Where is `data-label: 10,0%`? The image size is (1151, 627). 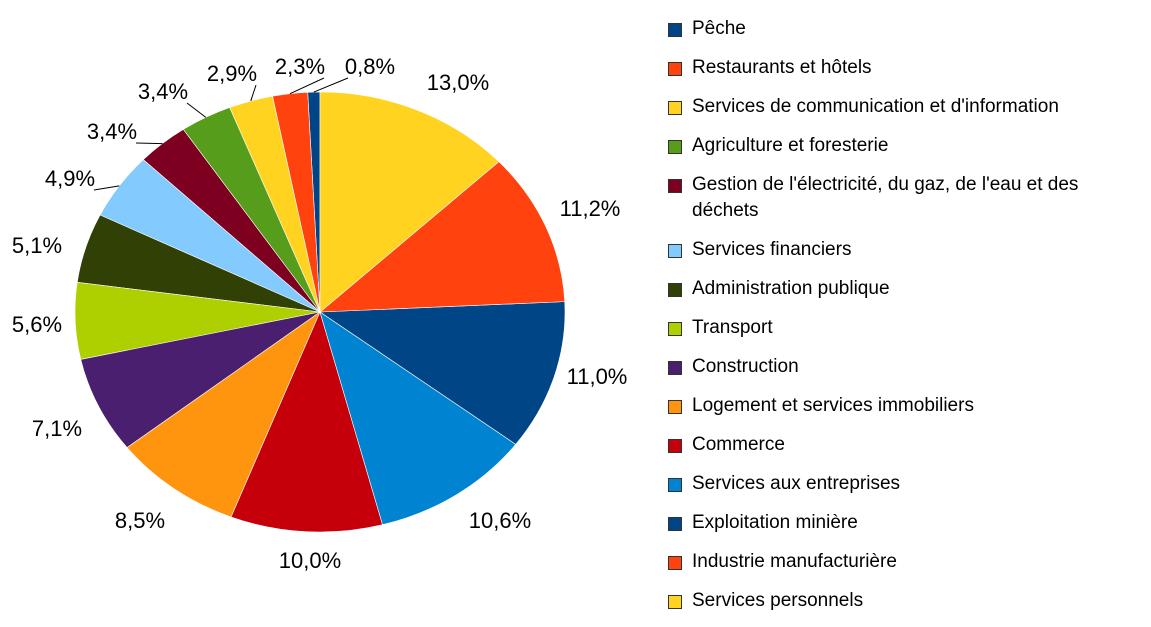
data-label: 10,0% is located at coordinates (310, 560).